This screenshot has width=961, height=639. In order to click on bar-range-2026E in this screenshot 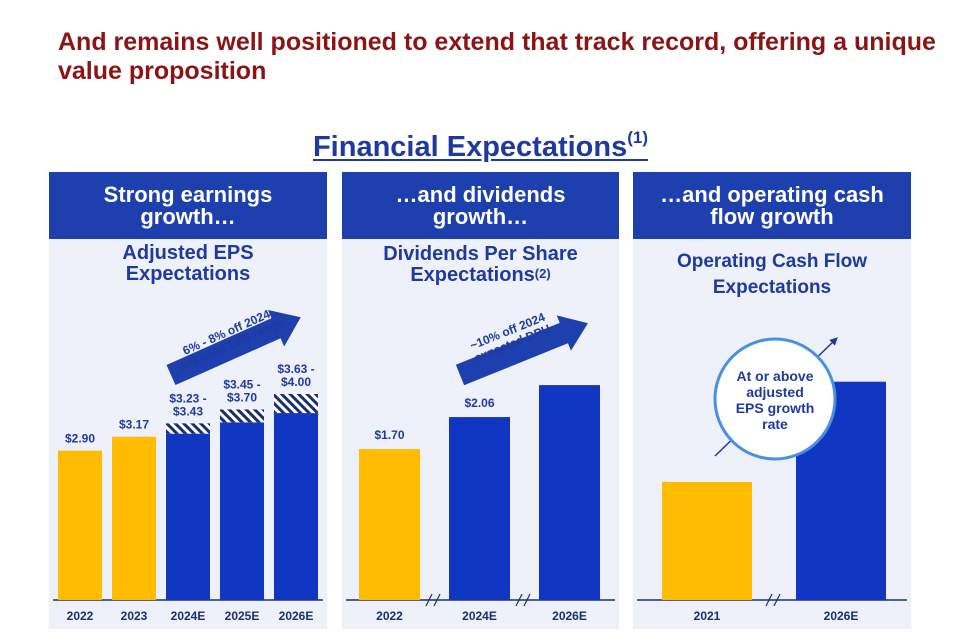, I will do `click(296, 404)`.